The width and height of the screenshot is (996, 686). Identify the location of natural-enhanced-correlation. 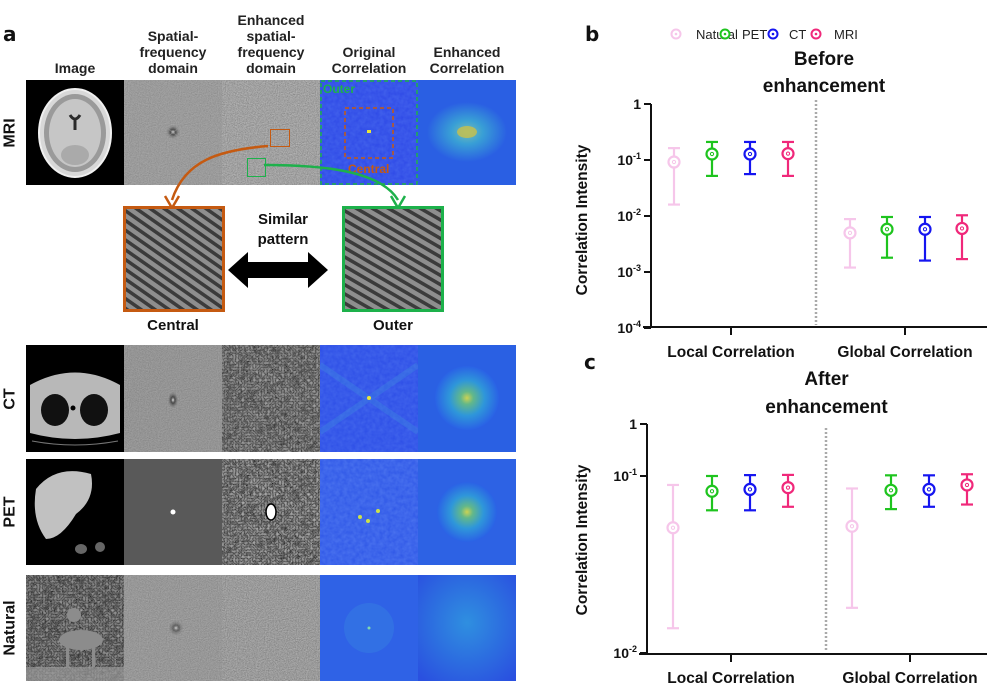
(467, 628).